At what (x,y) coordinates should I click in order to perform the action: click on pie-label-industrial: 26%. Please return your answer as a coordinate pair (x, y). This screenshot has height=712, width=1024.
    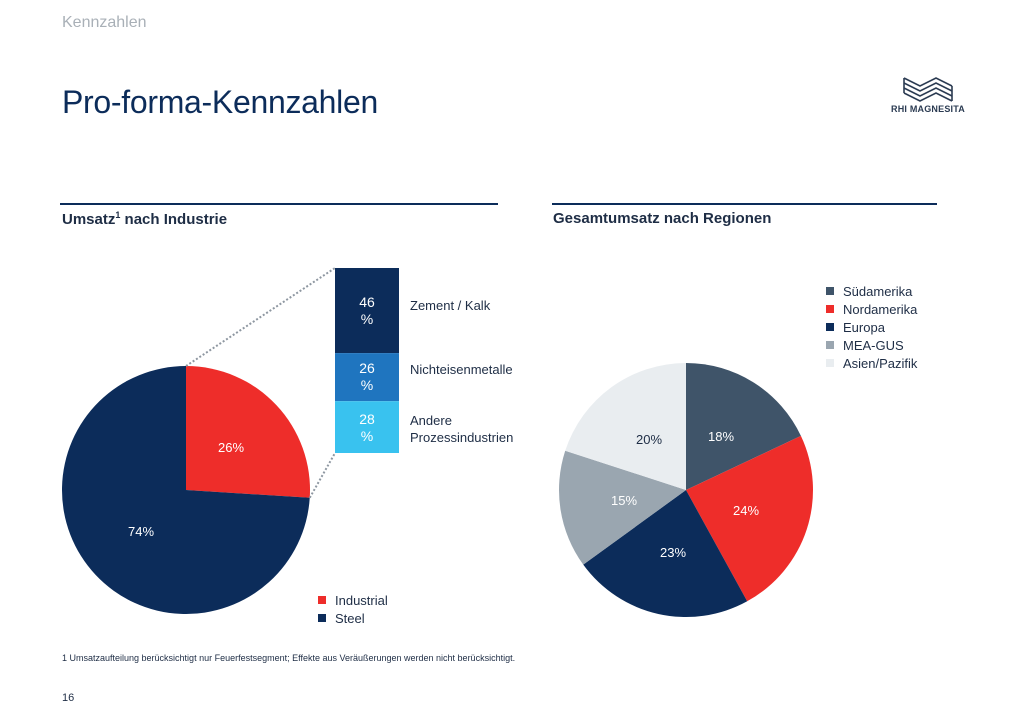
    Looking at the image, I should click on (231, 447).